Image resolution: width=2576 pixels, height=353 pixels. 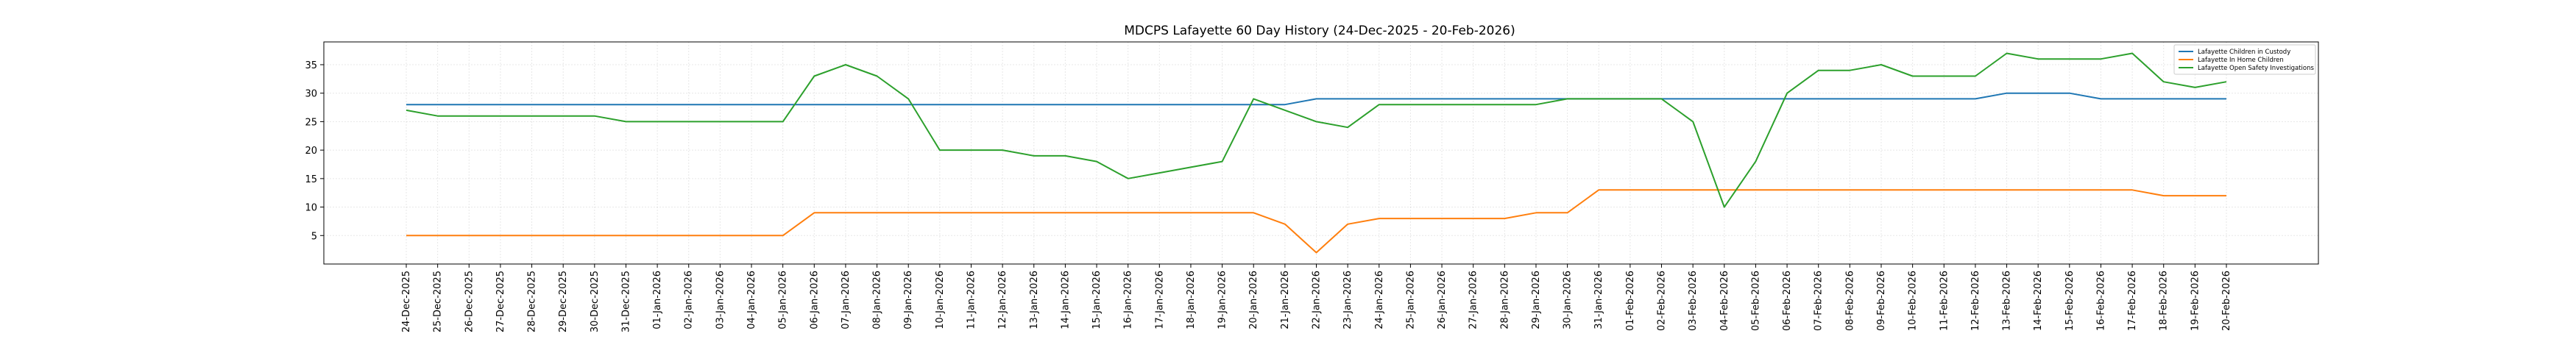 What do you see at coordinates (1913, 301) in the screenshot?
I see `x-tick-label: 10-Feb-2026` at bounding box center [1913, 301].